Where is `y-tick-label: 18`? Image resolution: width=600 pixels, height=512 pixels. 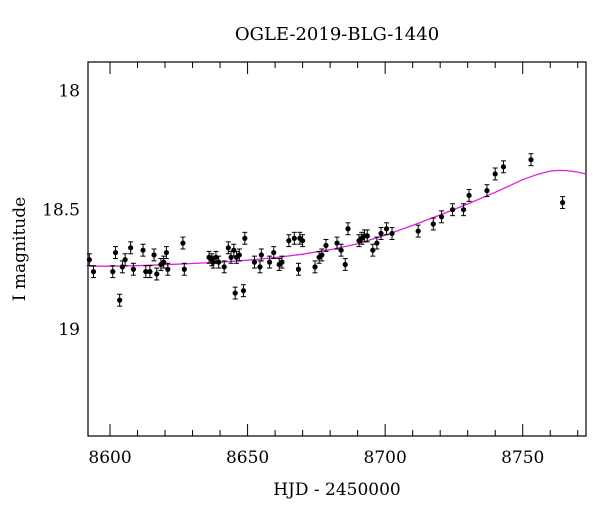 y-tick-label: 18 is located at coordinates (69, 92).